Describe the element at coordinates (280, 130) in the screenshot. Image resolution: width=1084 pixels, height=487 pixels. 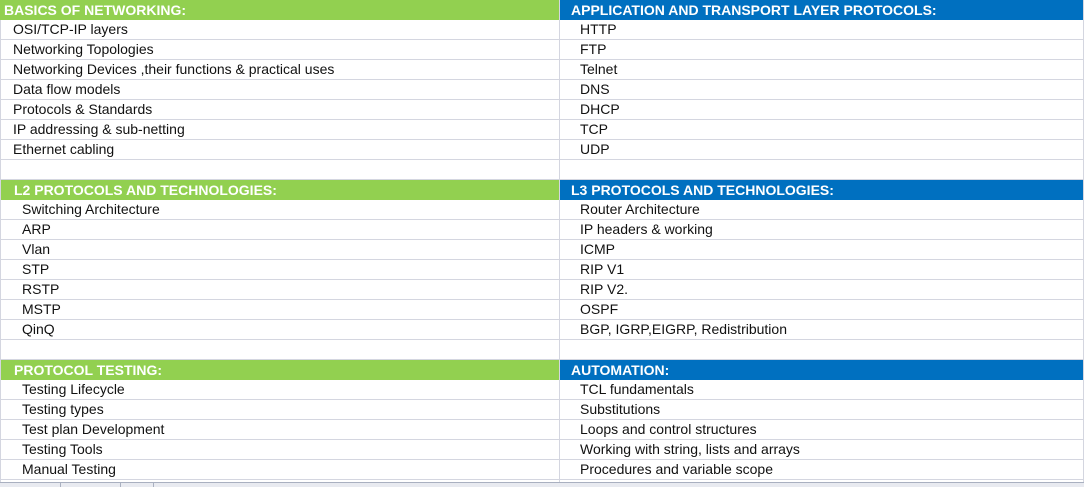
I see `list-item: IP addressing & sub-netting` at that location.